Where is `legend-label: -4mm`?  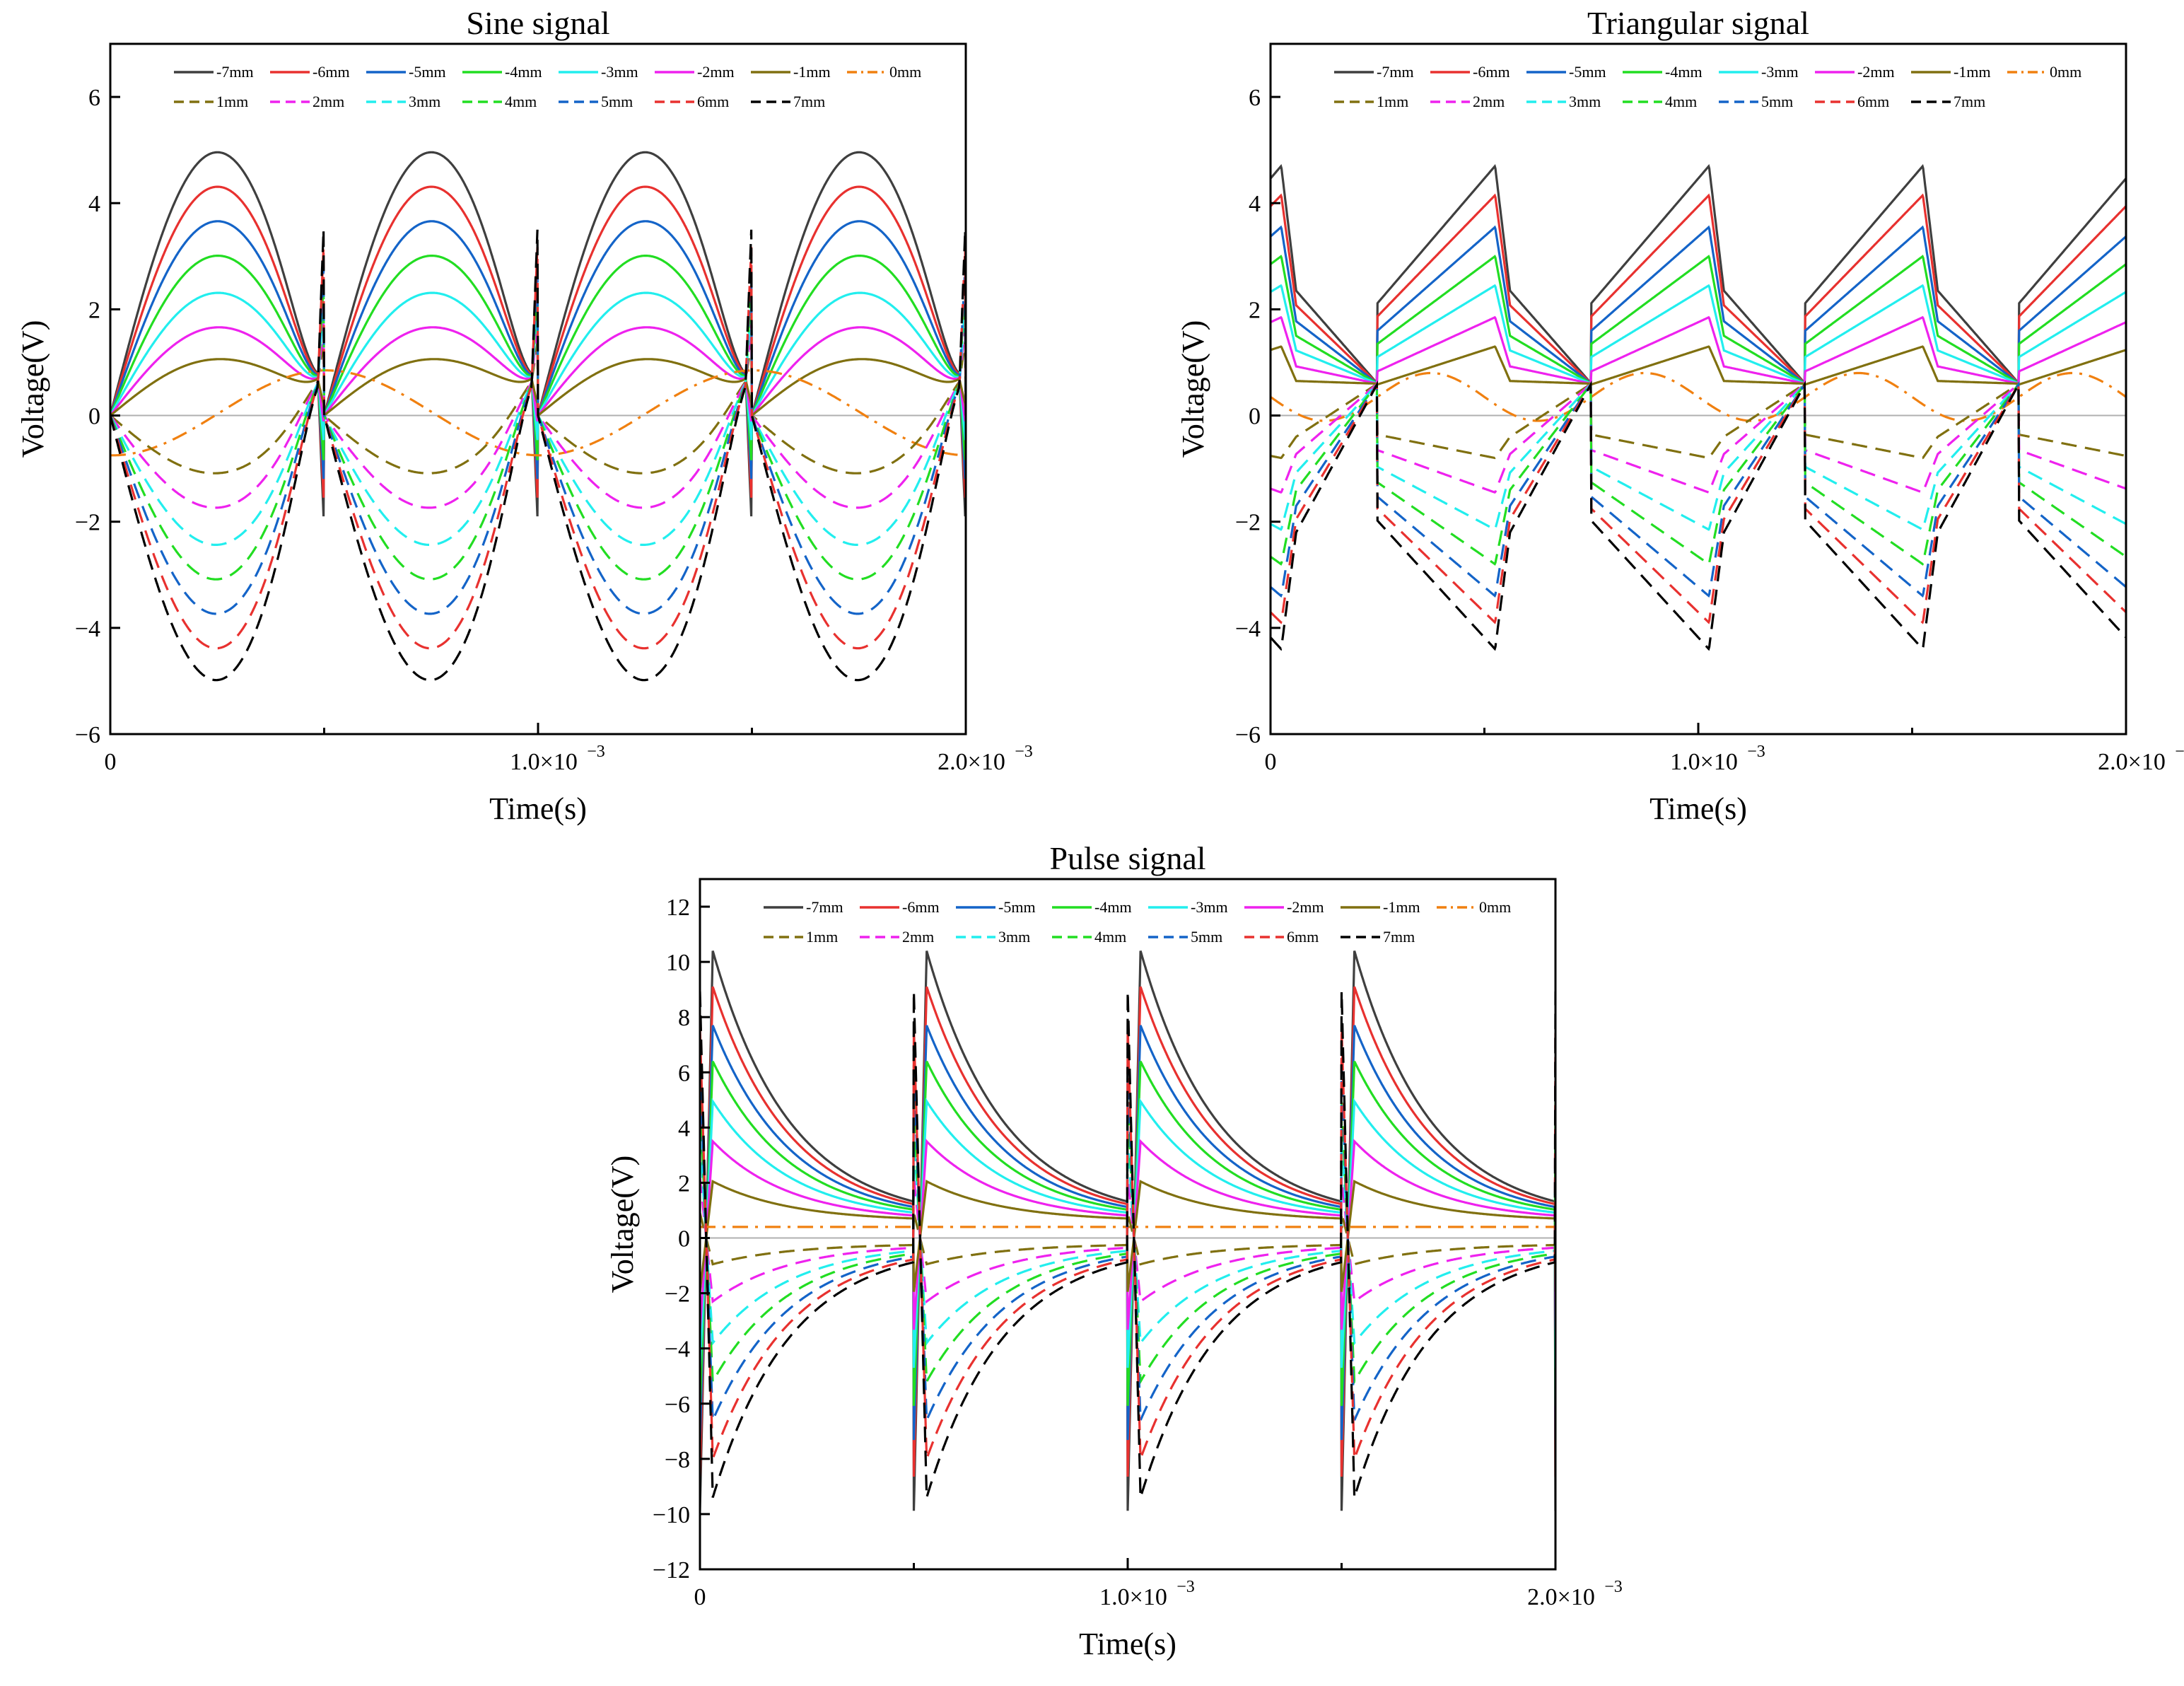
legend-label: -4mm is located at coordinates (1684, 72).